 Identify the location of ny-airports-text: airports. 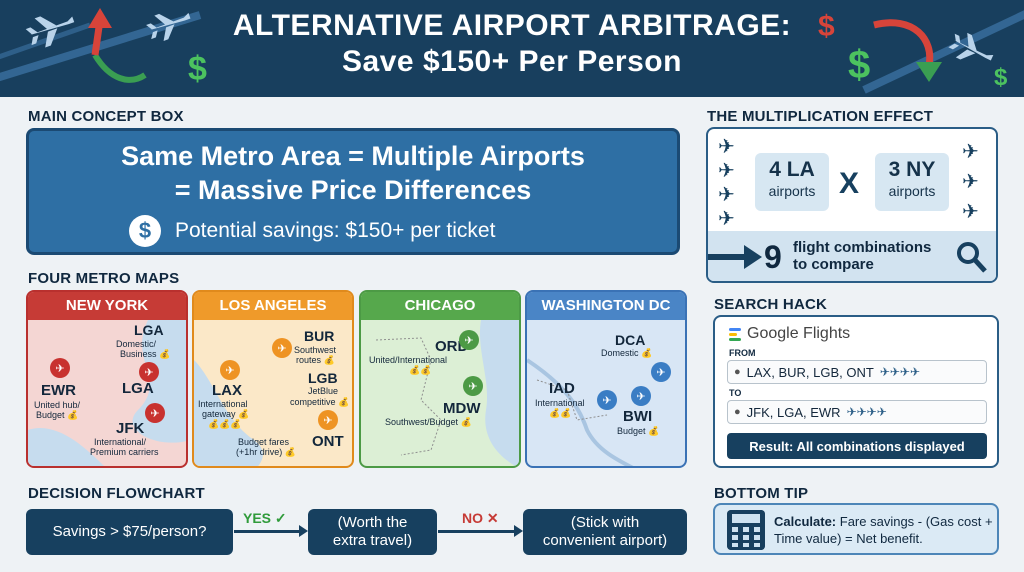
(912, 191).